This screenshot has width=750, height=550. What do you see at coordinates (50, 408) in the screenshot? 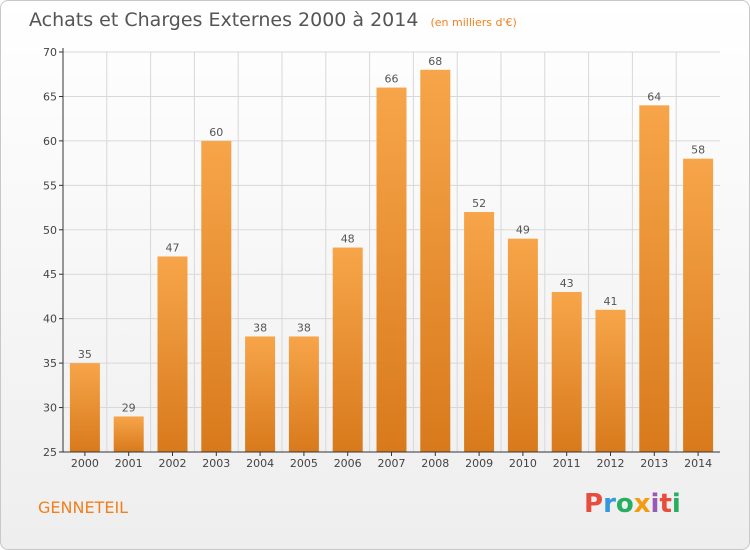
I see `y-tick-label: 30` at bounding box center [50, 408].